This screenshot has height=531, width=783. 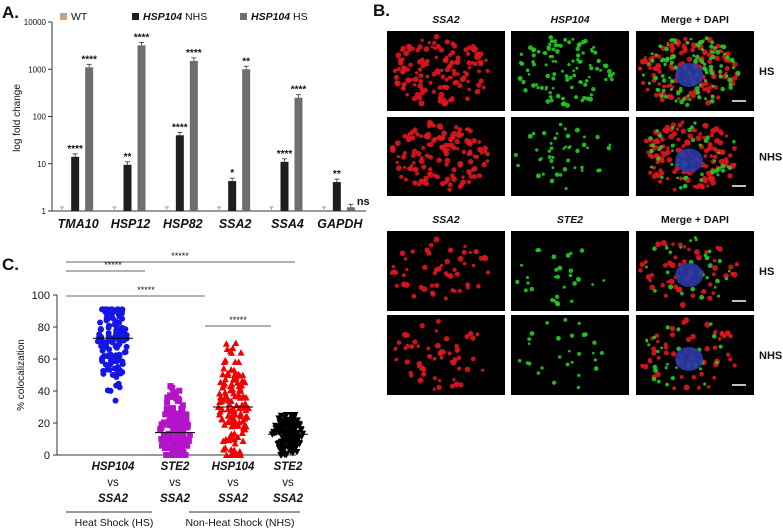 I want to click on micrograph-tile, so click(x=570, y=355).